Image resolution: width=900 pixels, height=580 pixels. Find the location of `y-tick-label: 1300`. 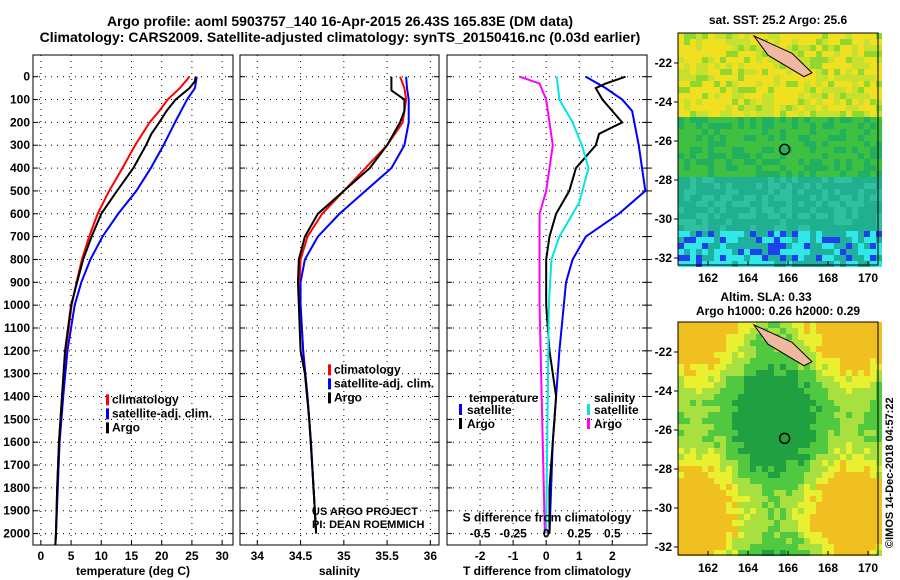

y-tick-label: 1300 is located at coordinates (16, 374).